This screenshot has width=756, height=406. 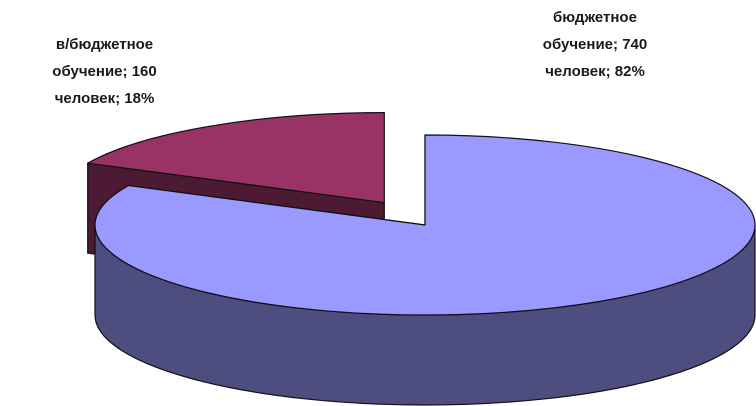 I want to click on data-label-offbudget-line-3: человек; 18%, so click(x=104, y=98).